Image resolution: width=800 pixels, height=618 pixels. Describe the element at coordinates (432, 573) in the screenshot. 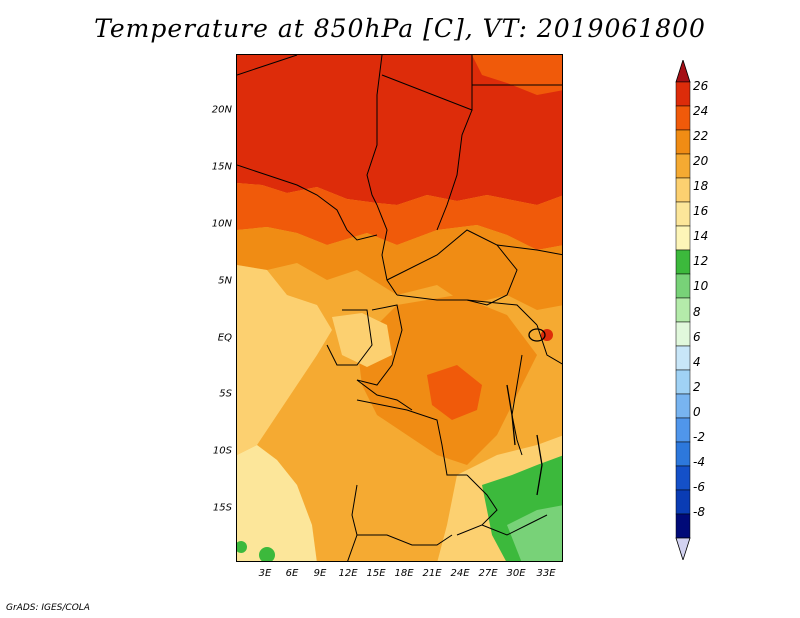

I see `lon-label-21e: 21E` at that location.